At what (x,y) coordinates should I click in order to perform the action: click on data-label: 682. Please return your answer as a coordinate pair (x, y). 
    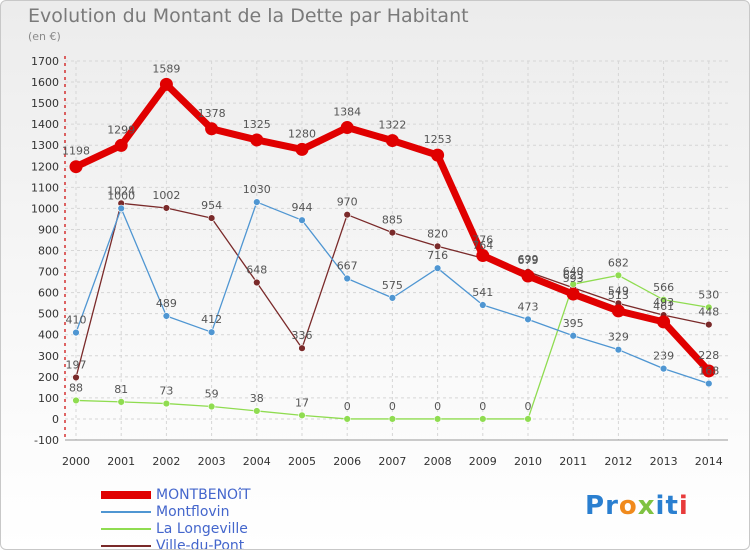
    Looking at the image, I should click on (618, 262).